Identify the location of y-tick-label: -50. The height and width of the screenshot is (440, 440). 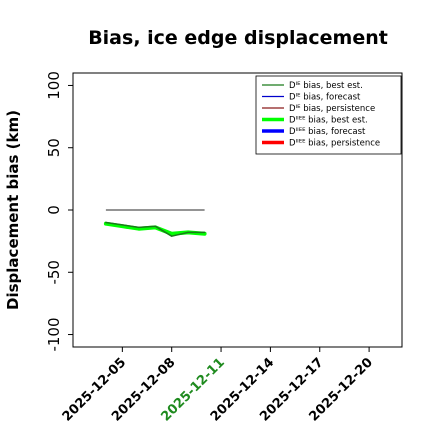
(54, 272).